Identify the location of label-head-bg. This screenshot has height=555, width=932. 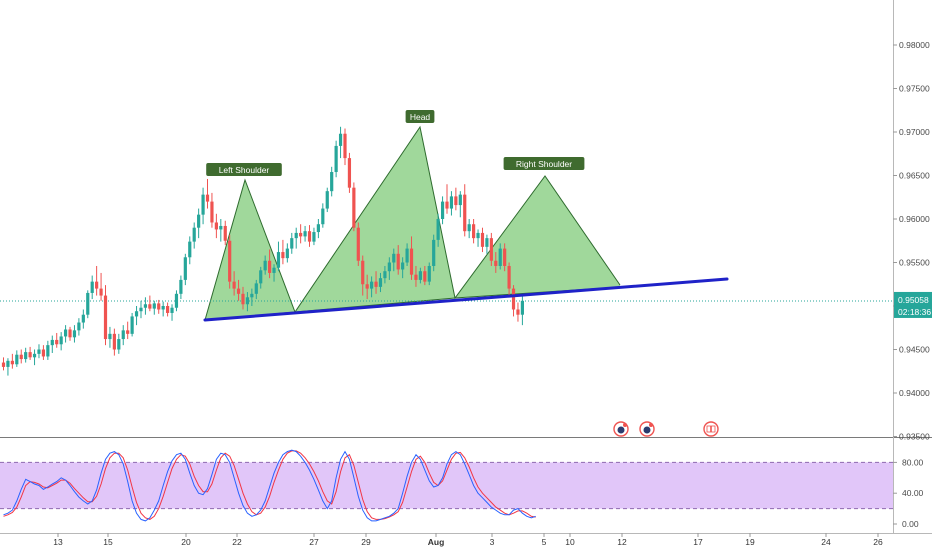
(420, 116).